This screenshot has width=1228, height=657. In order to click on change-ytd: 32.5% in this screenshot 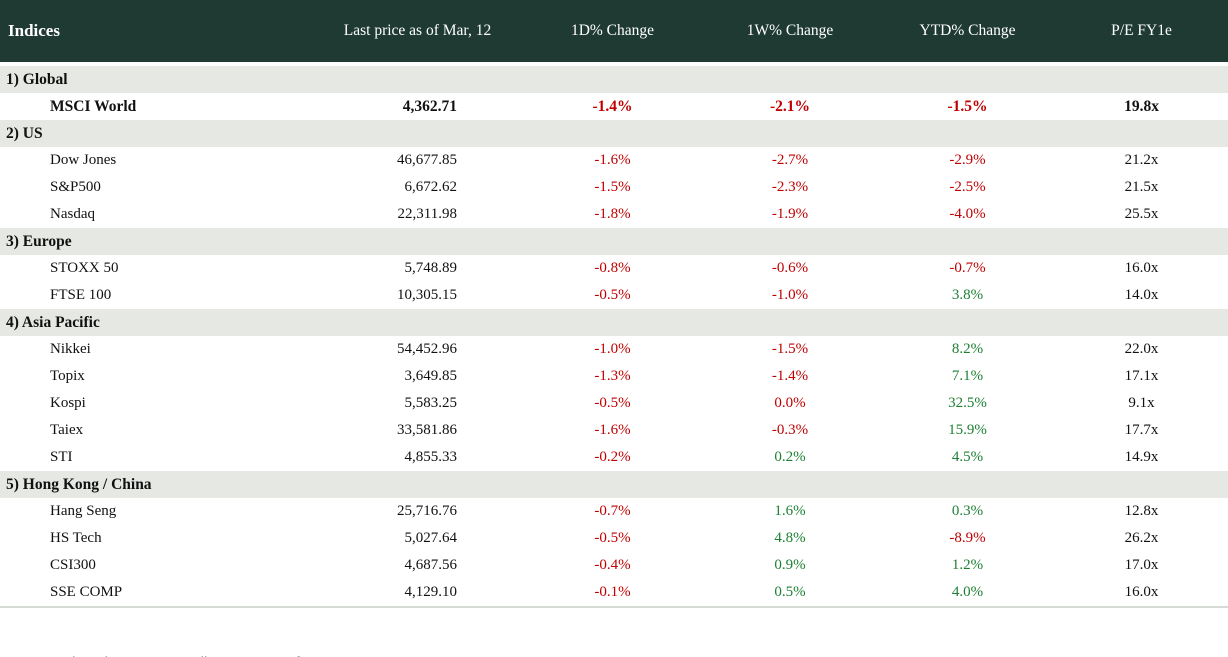, I will do `click(967, 403)`.